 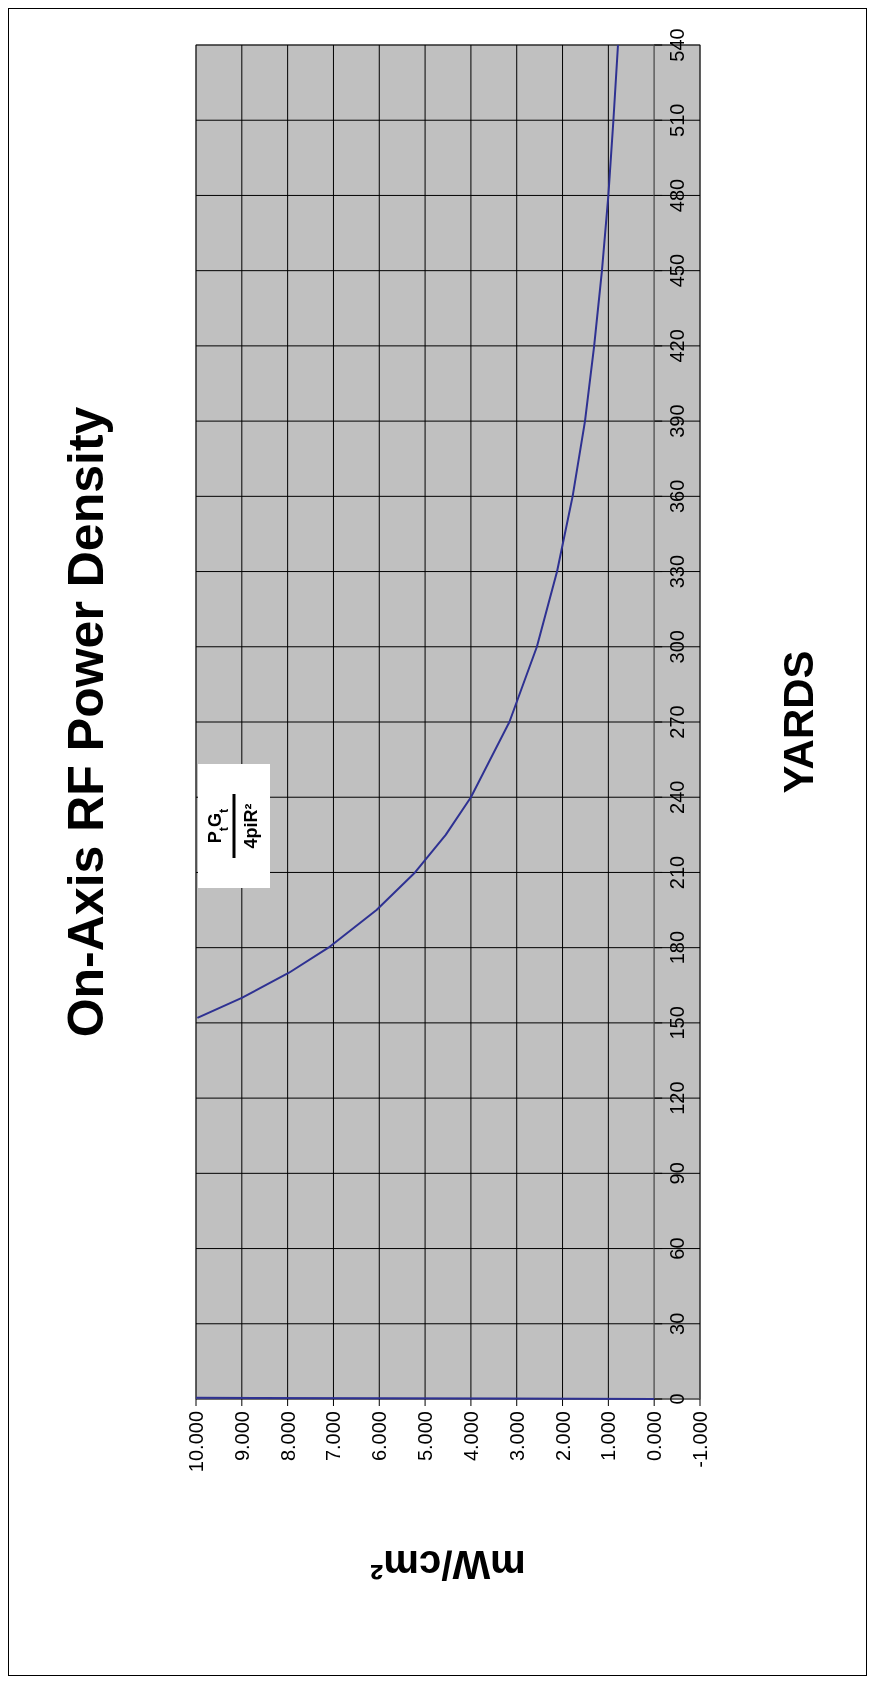 I want to click on x-tick-label: 0.000, so click(x=654, y=1436).